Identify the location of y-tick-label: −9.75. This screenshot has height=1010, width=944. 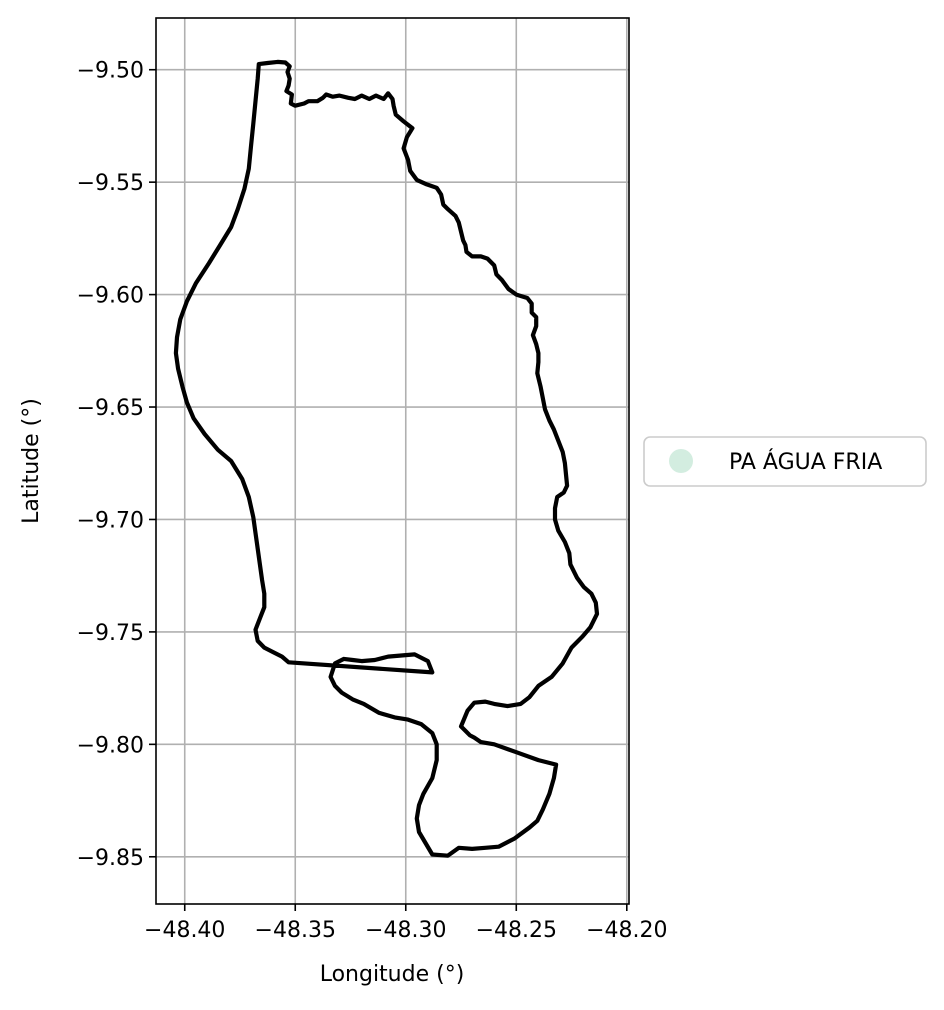
(110, 633).